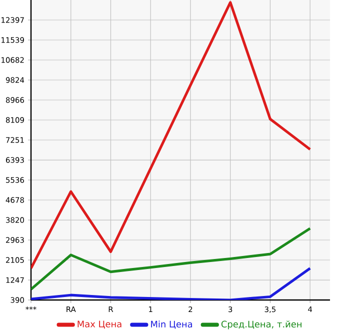  I want to click on legend-label: Сред.Цена, т.йен, so click(261, 325).